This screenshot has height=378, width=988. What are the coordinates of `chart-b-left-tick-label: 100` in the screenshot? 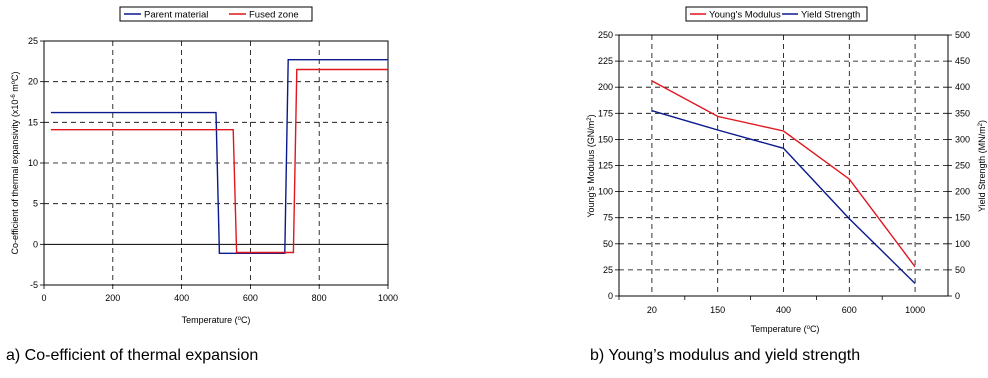 It's located at (605, 192).